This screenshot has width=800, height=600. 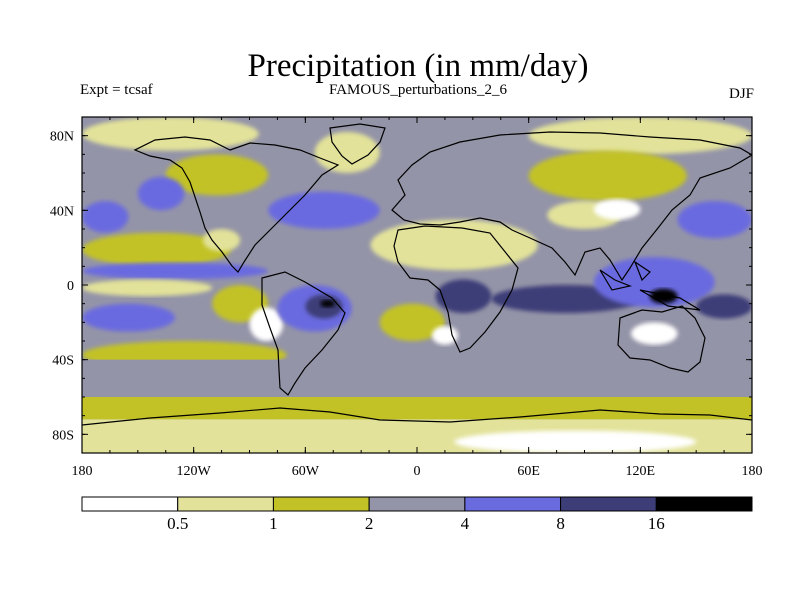 I want to click on lon-tick-label: 0, so click(x=417, y=471).